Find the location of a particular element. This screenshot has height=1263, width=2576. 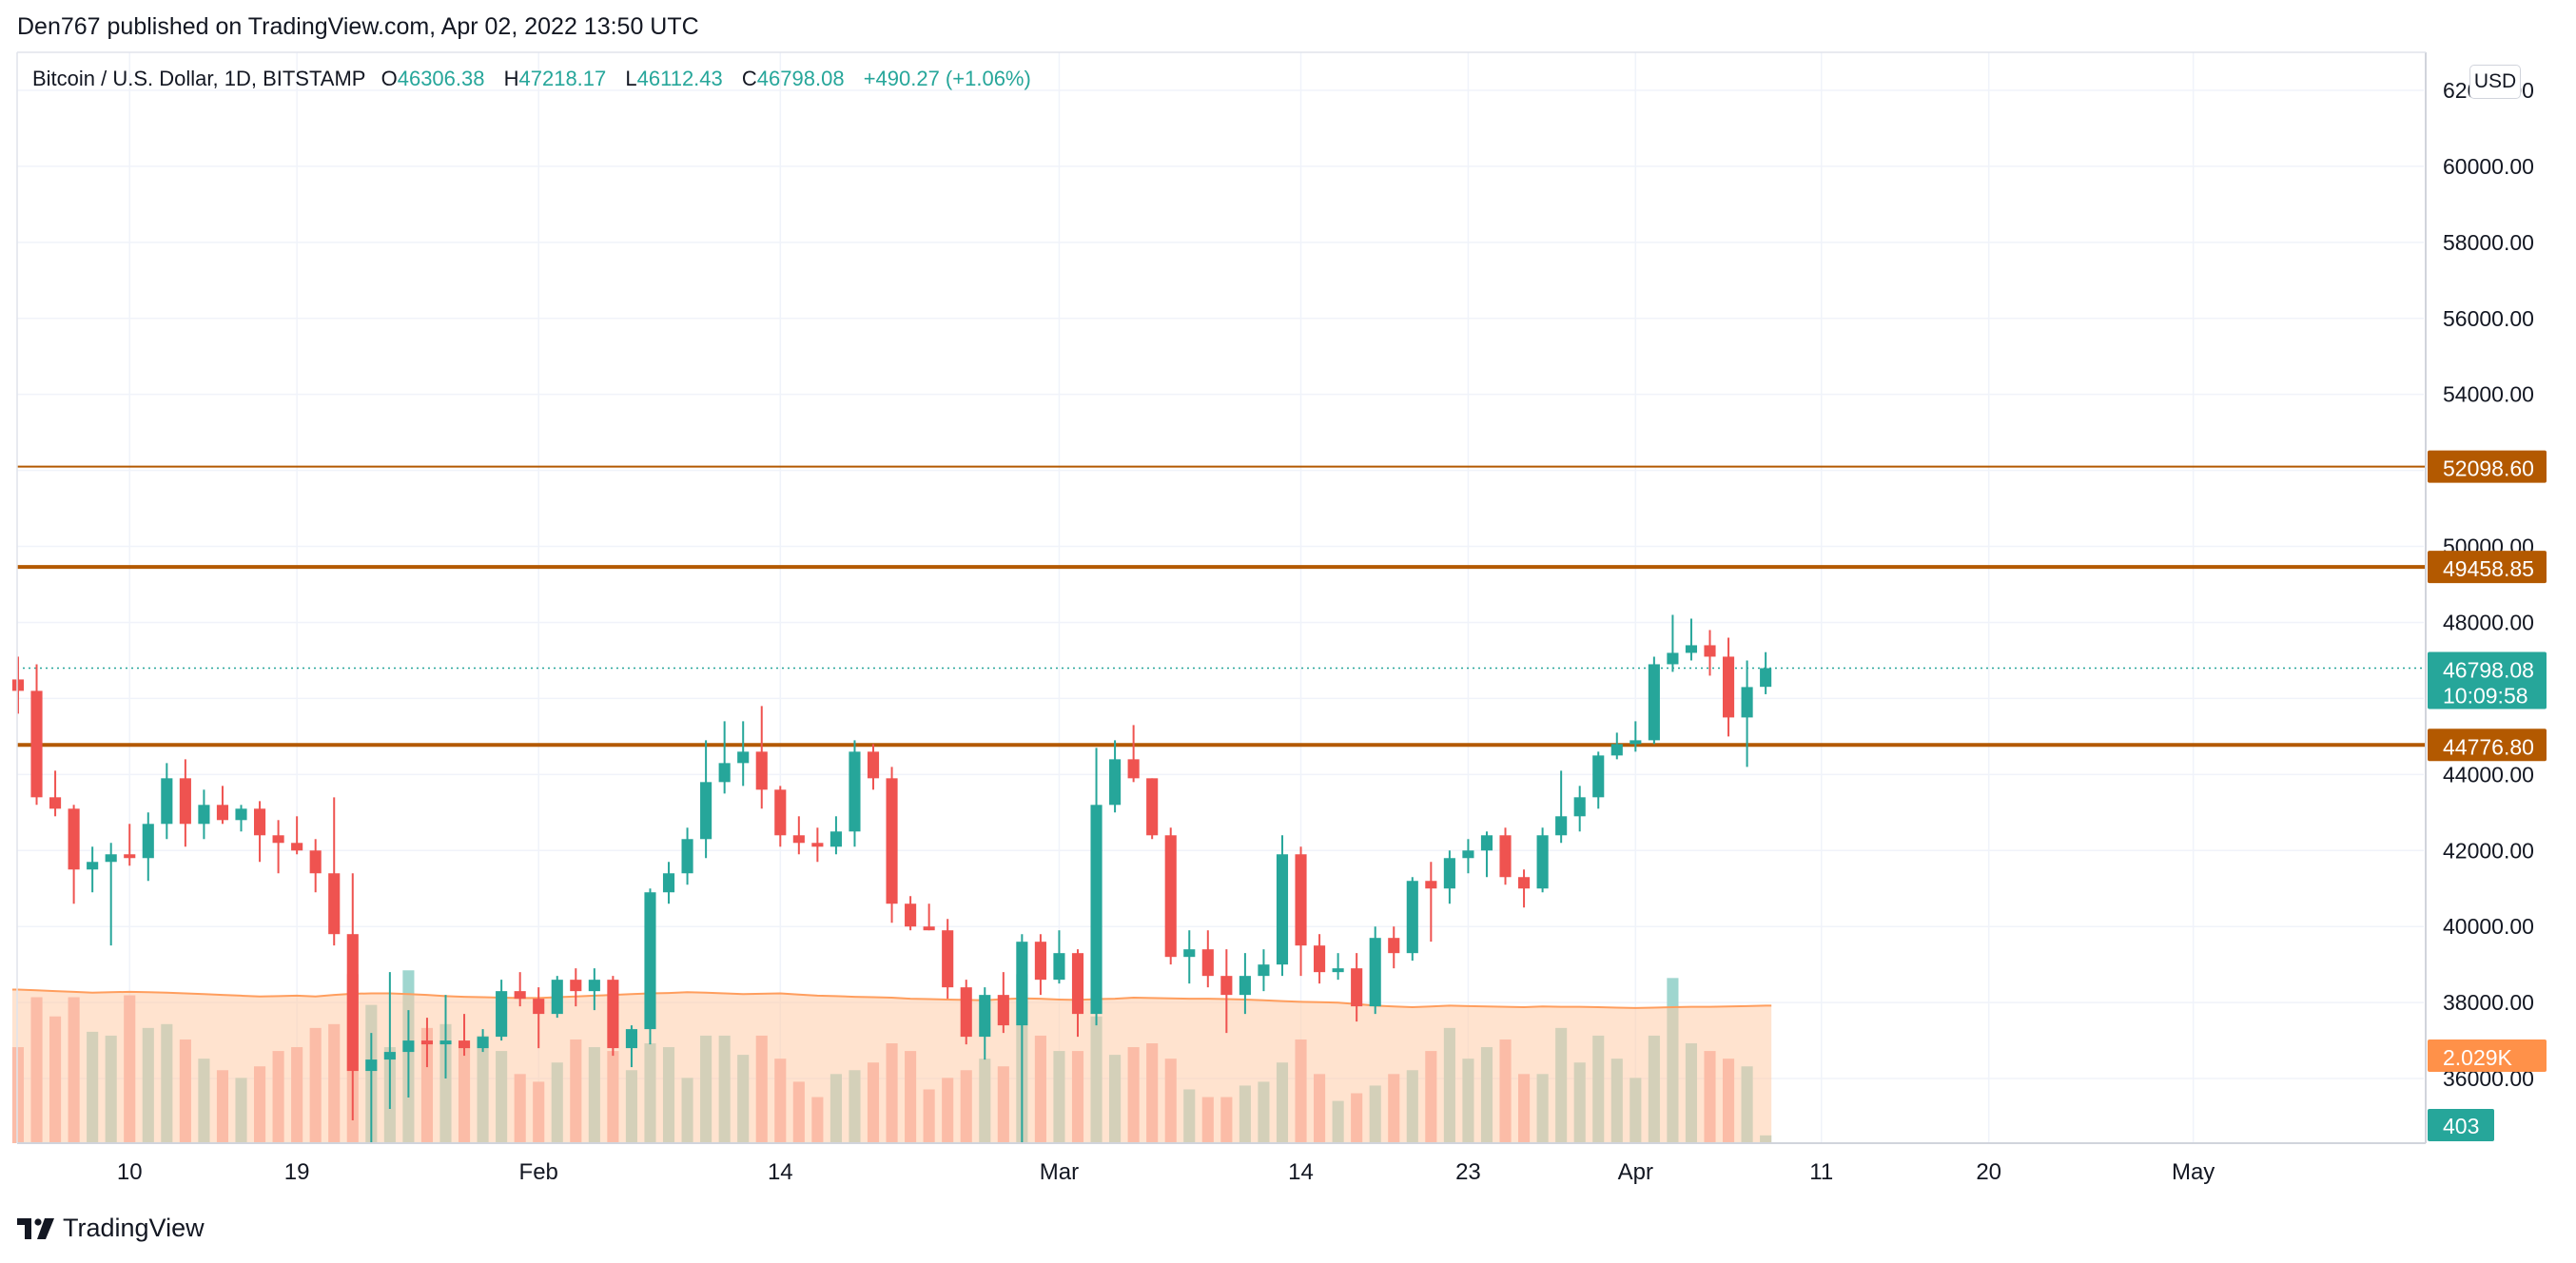

volume-moving-average is located at coordinates (891, 1065).